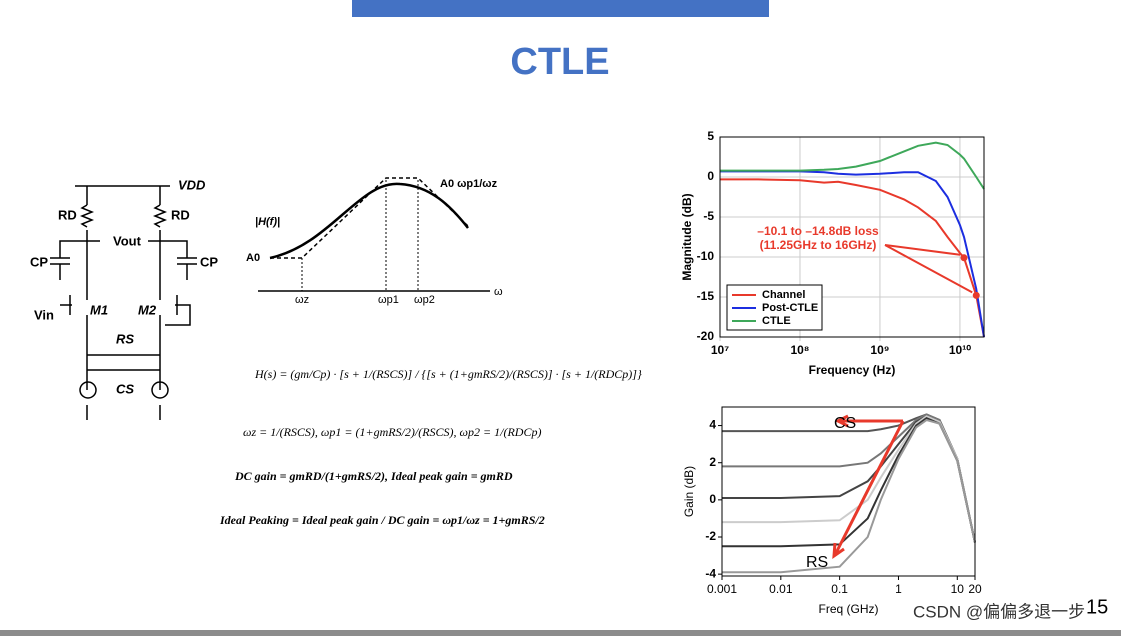 The width and height of the screenshot is (1121, 636). I want to click on x-tick-label: 20, so click(975, 589).